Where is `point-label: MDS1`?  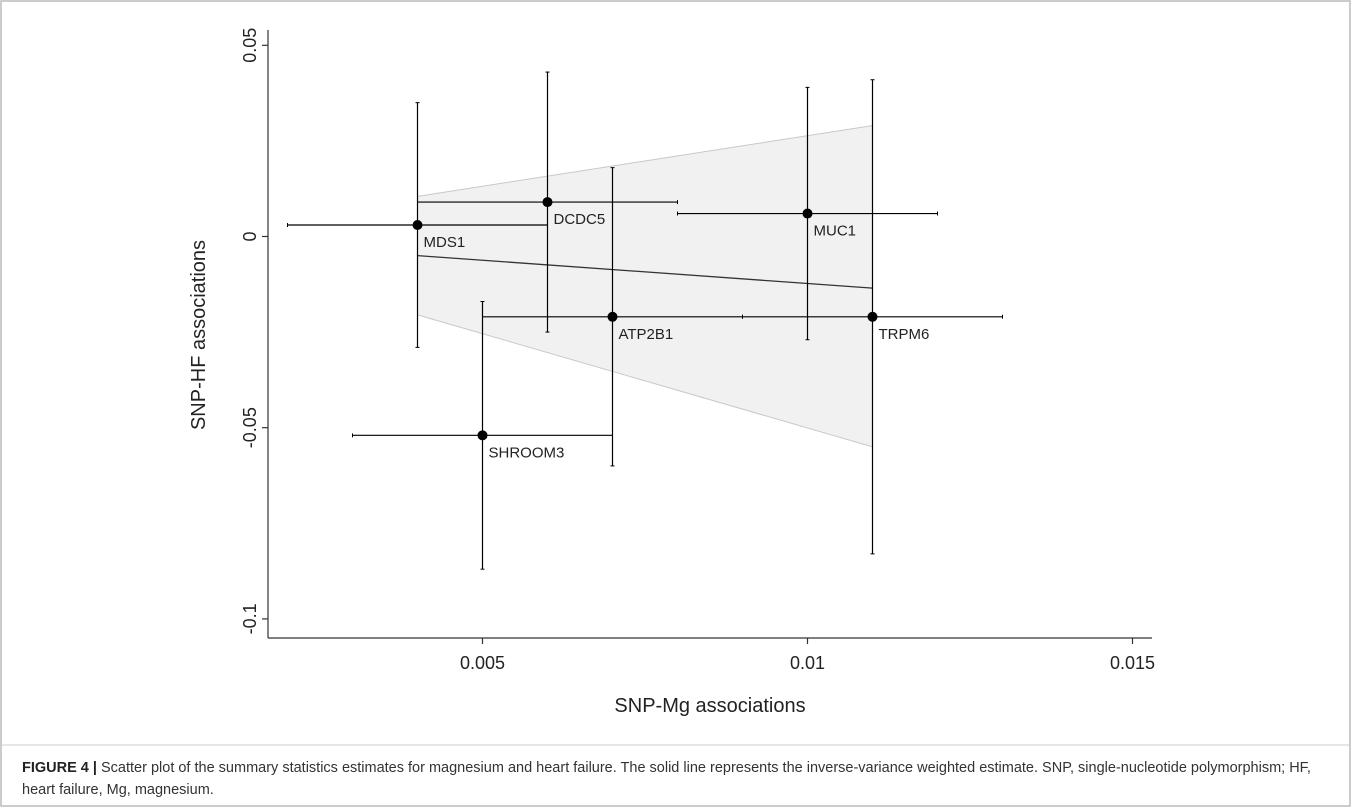
point-label: MDS1 is located at coordinates (445, 242).